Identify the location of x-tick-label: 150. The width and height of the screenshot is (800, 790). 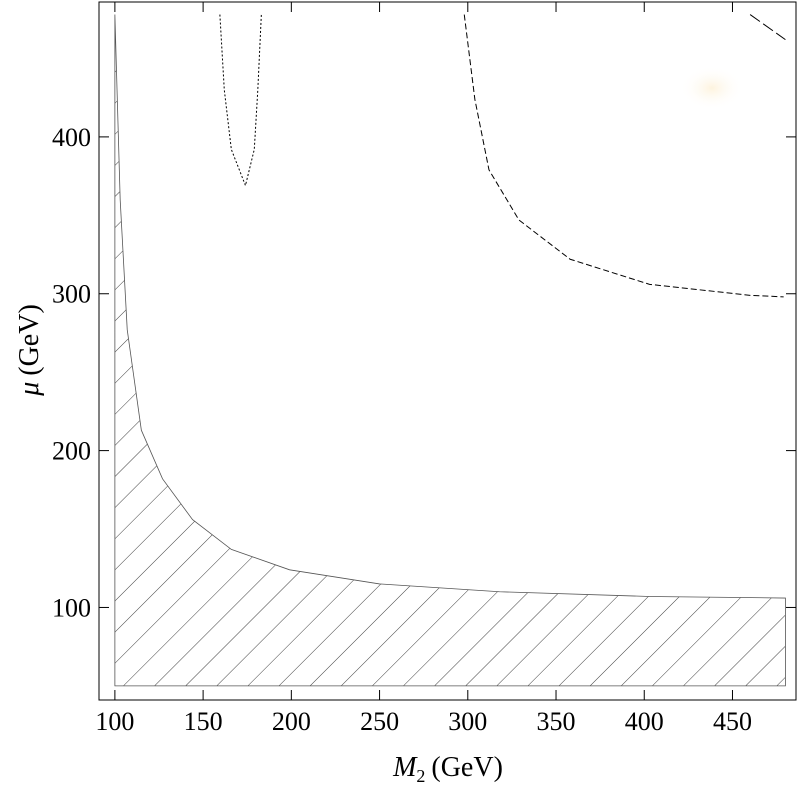
(203, 721).